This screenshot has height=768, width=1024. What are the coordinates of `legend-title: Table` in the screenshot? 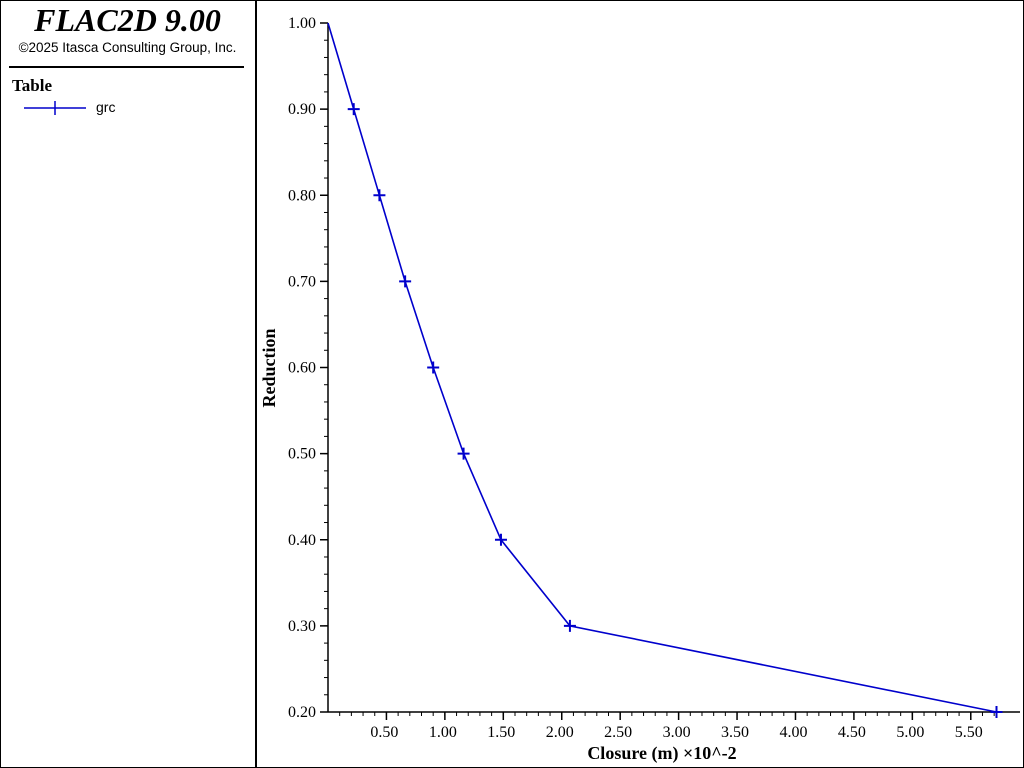 It's located at (32, 85).